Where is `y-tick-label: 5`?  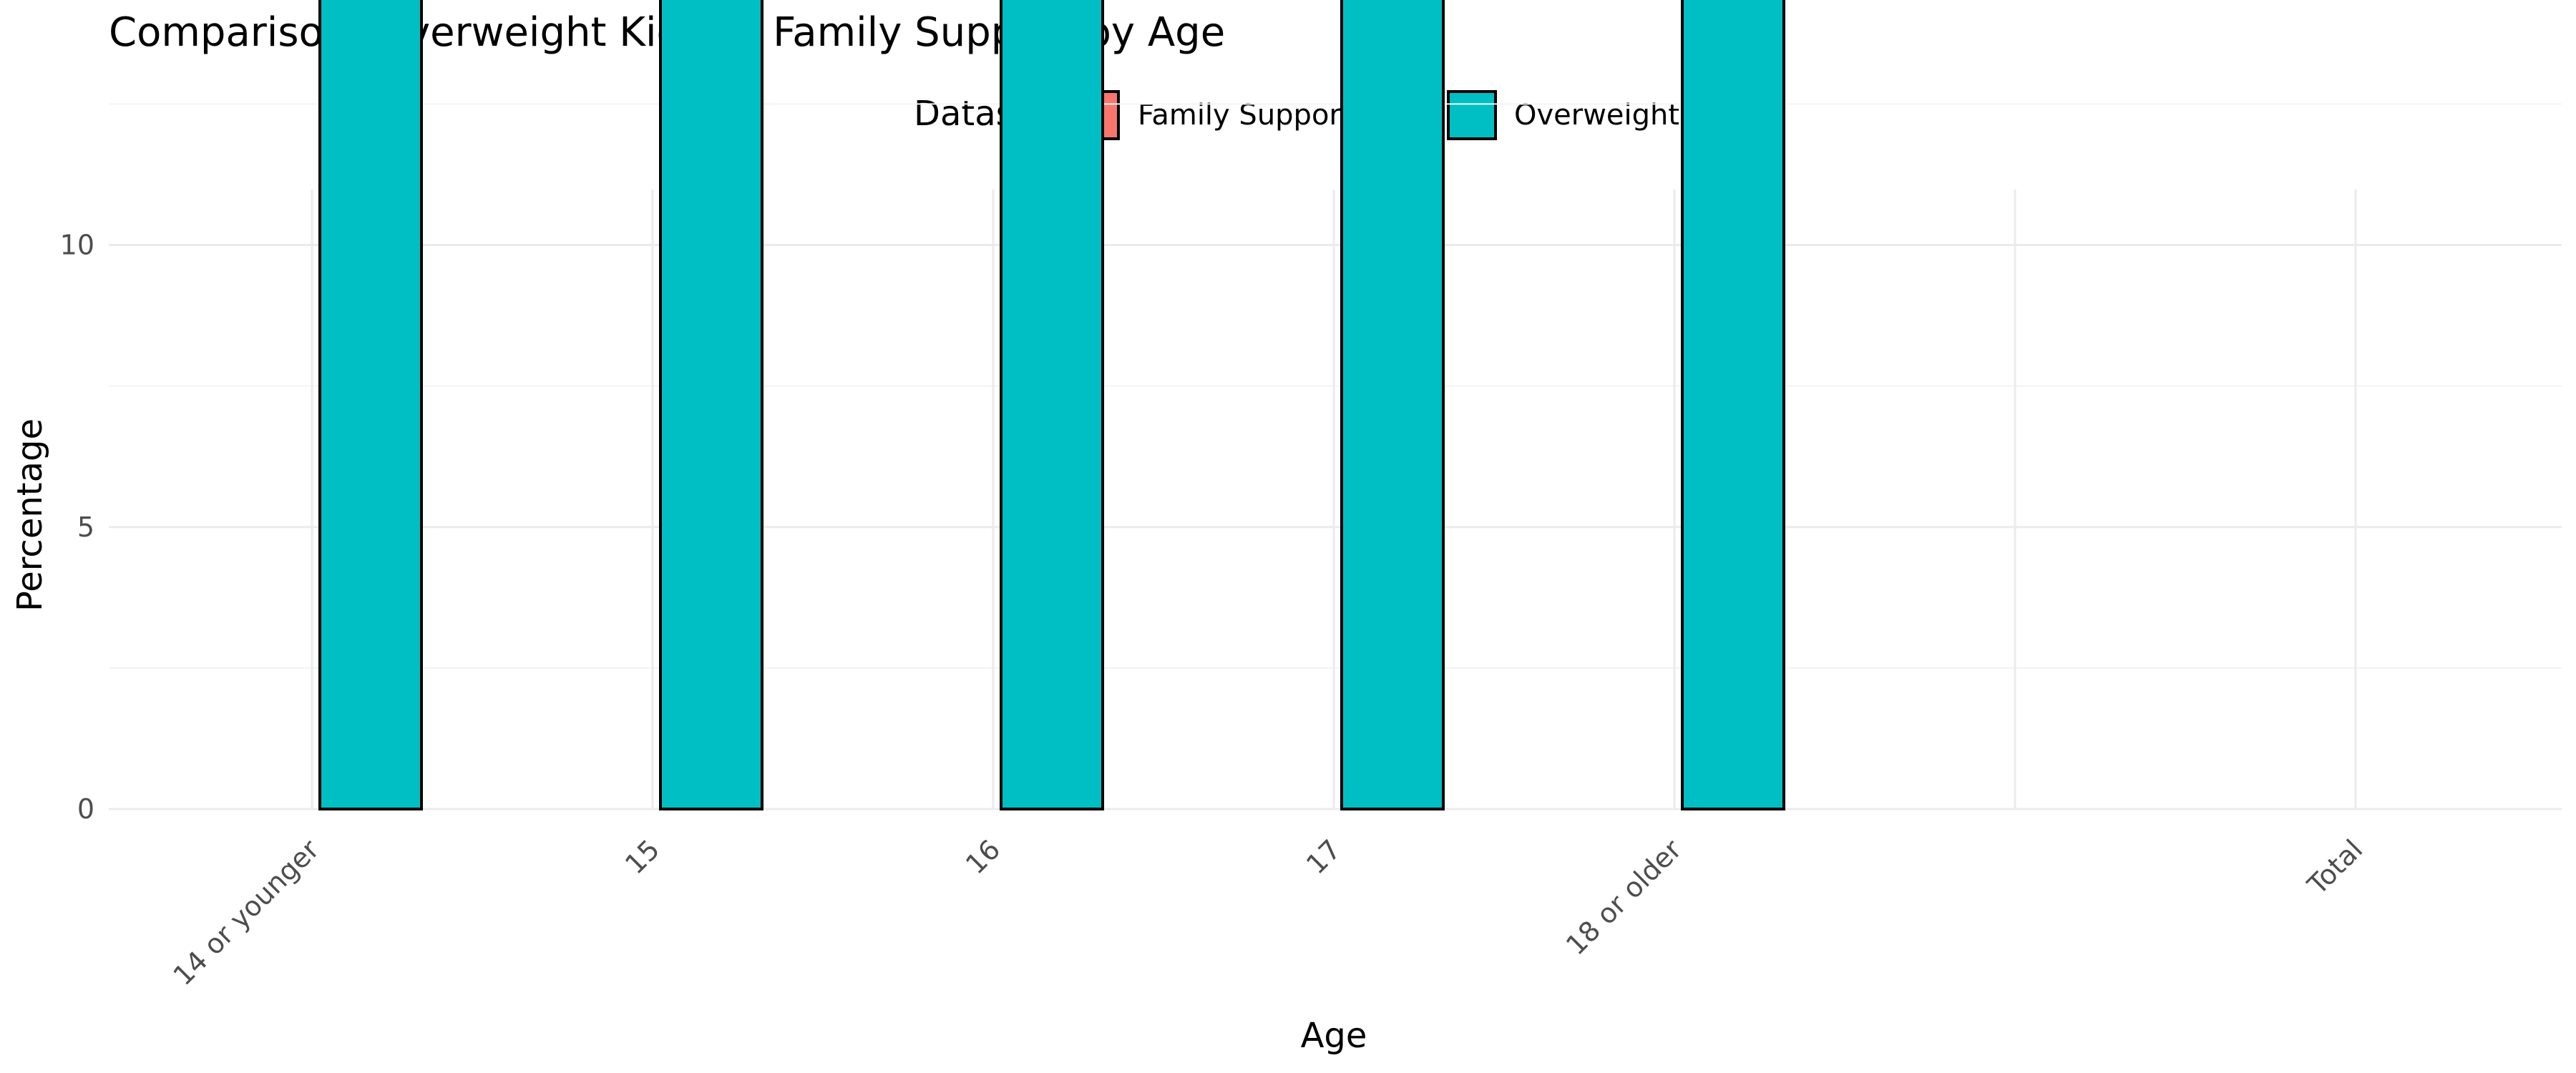
y-tick-label: 5 is located at coordinates (85, 527).